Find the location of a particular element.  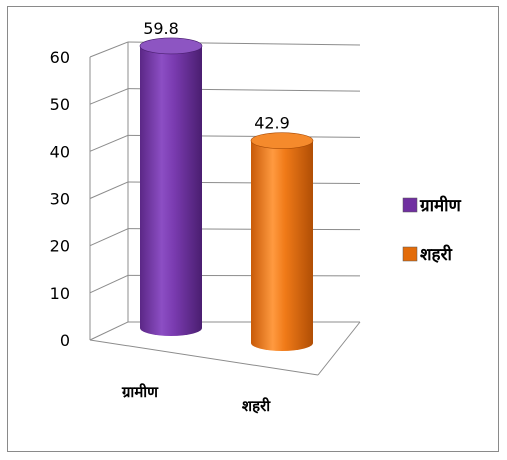

y-tick-label: 0 is located at coordinates (65, 340).